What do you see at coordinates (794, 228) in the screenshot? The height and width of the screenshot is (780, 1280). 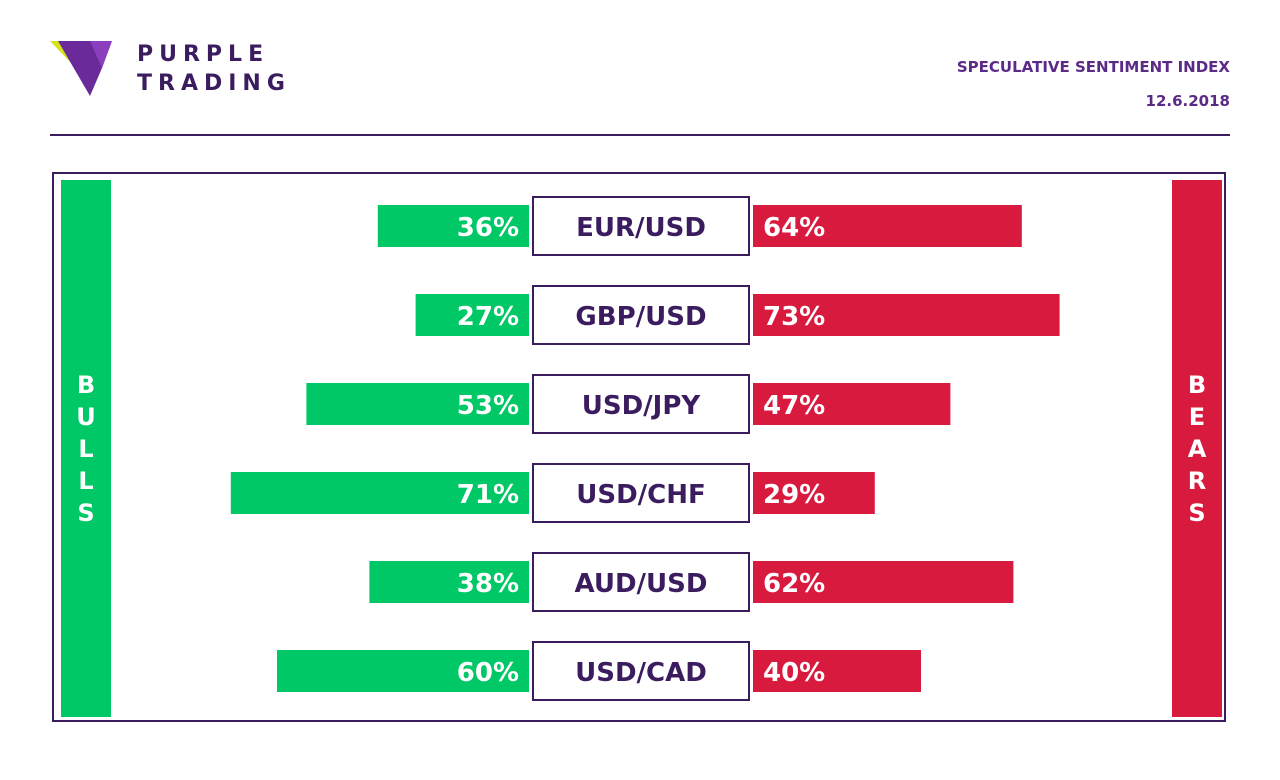 I see `bears-value-label: 64%` at bounding box center [794, 228].